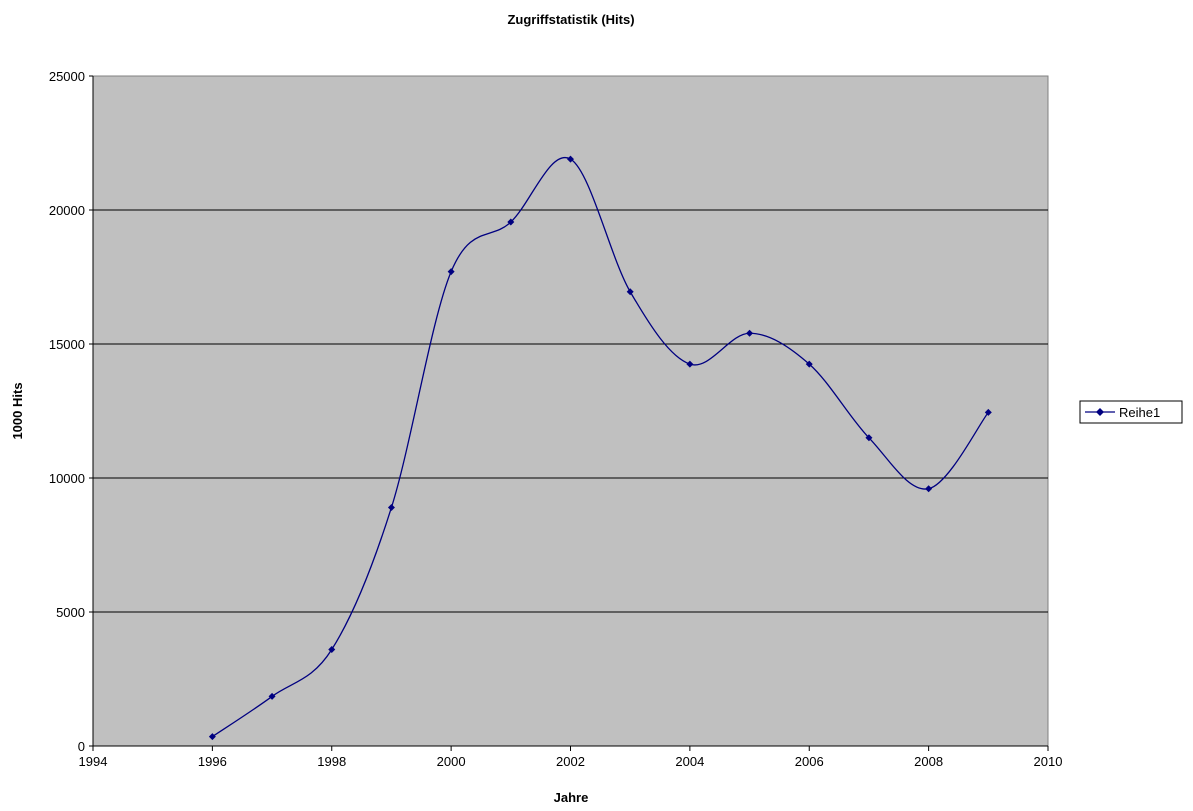 The height and width of the screenshot is (811, 1193). I want to click on x-tick-label: 1996, so click(212, 761).